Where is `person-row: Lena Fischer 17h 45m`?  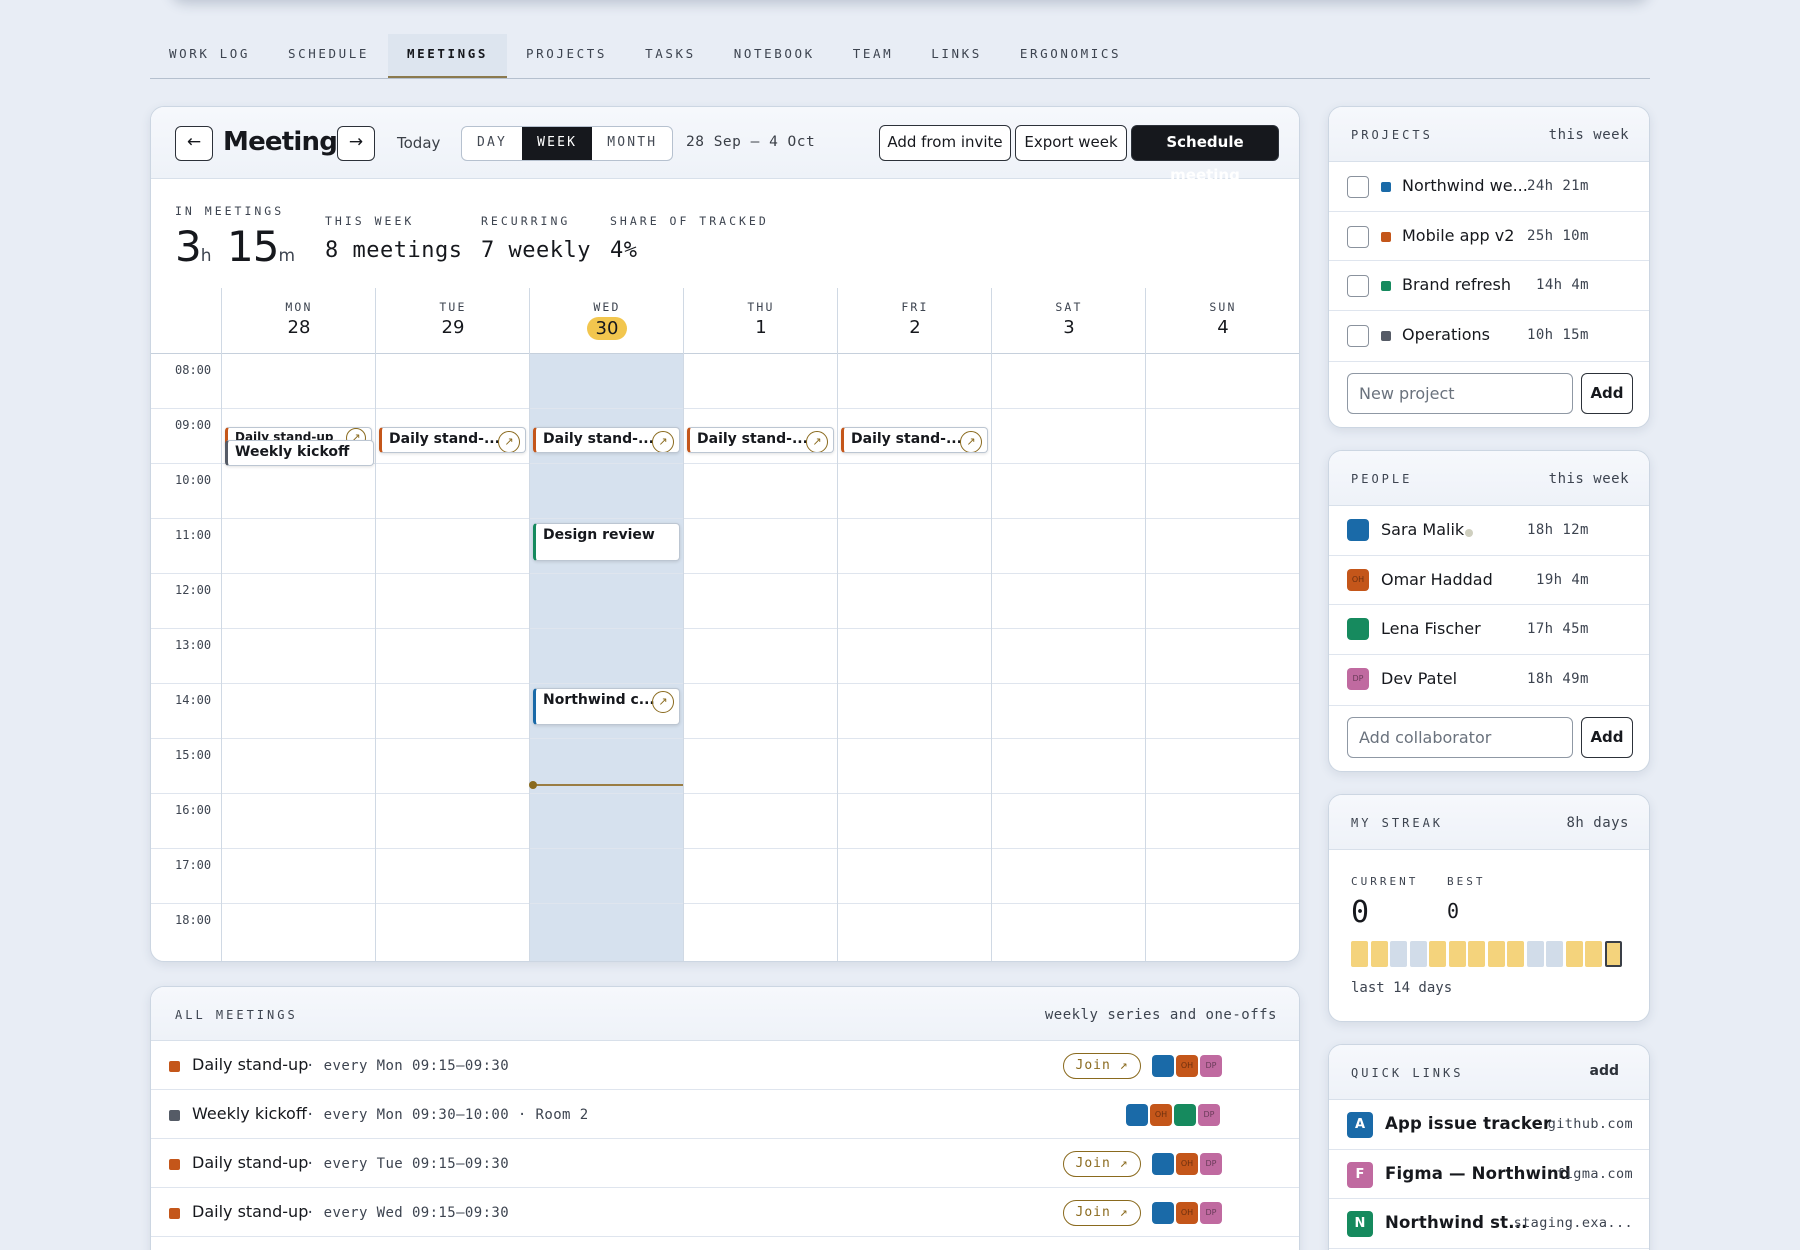 person-row: Lena Fischer 17h 45m is located at coordinates (1489, 630).